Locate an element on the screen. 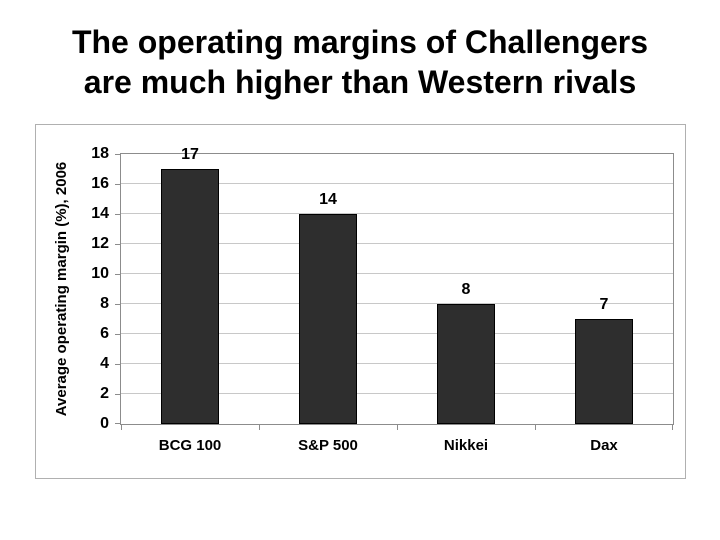 Image resolution: width=720 pixels, height=540 pixels. bar-value-label: 8 is located at coordinates (466, 289).